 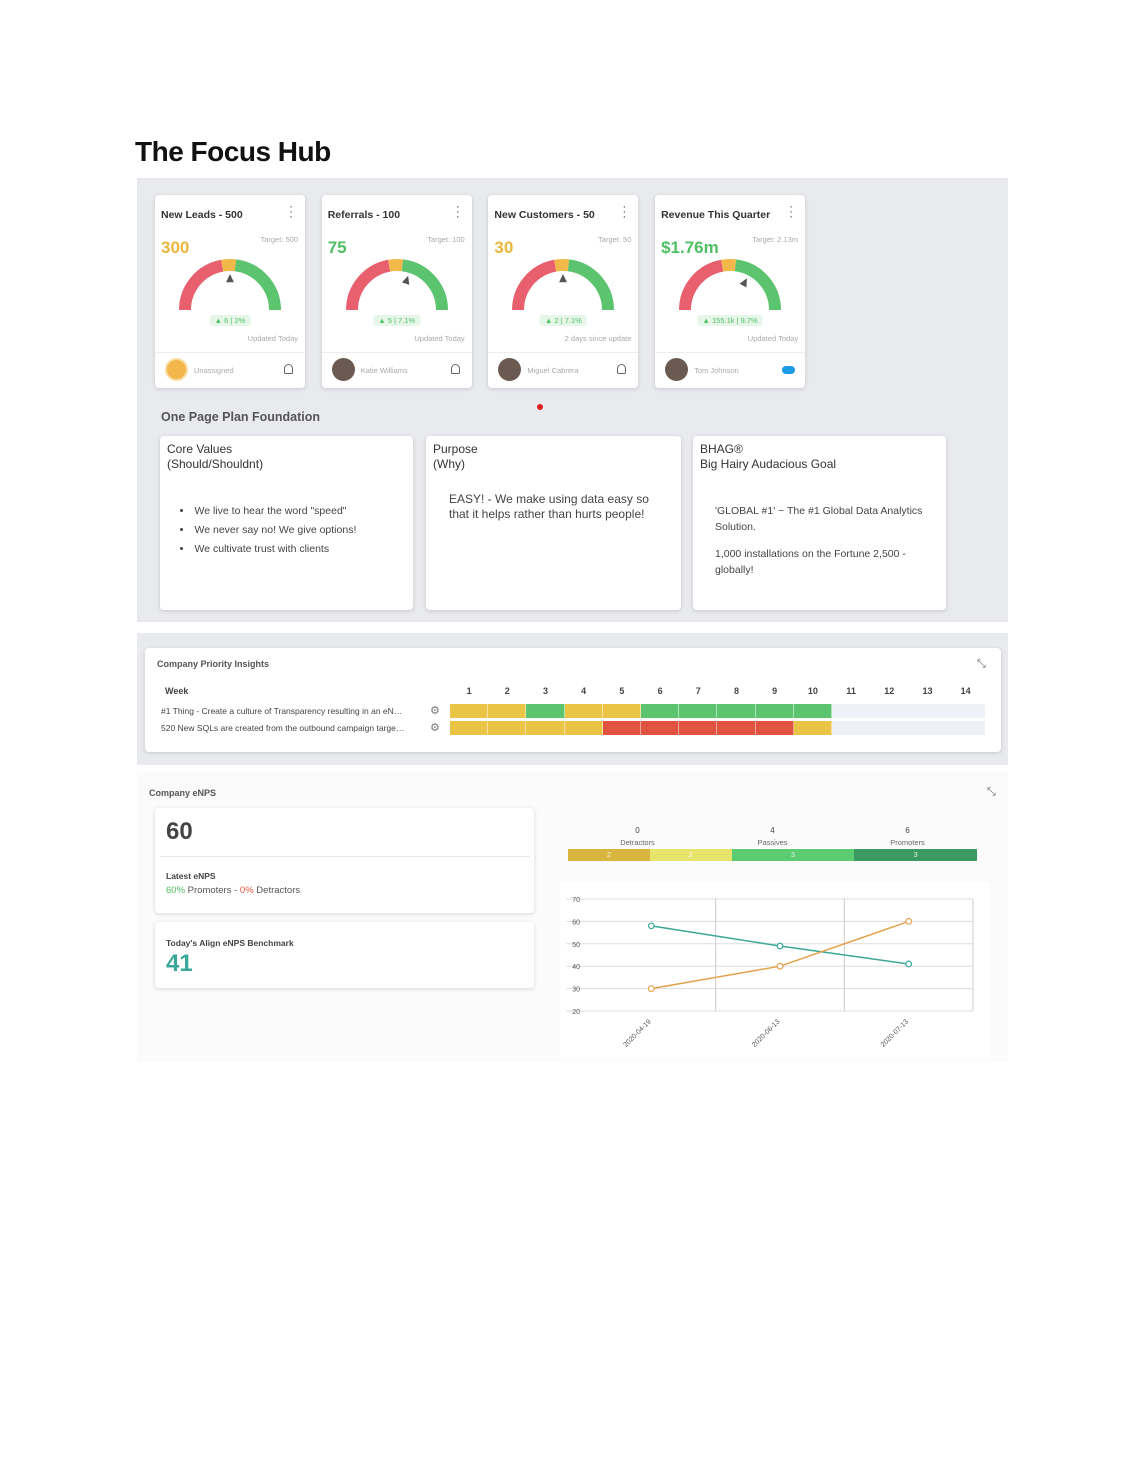 What do you see at coordinates (716, 370) in the screenshot?
I see `owner-name: Tom Johnson` at bounding box center [716, 370].